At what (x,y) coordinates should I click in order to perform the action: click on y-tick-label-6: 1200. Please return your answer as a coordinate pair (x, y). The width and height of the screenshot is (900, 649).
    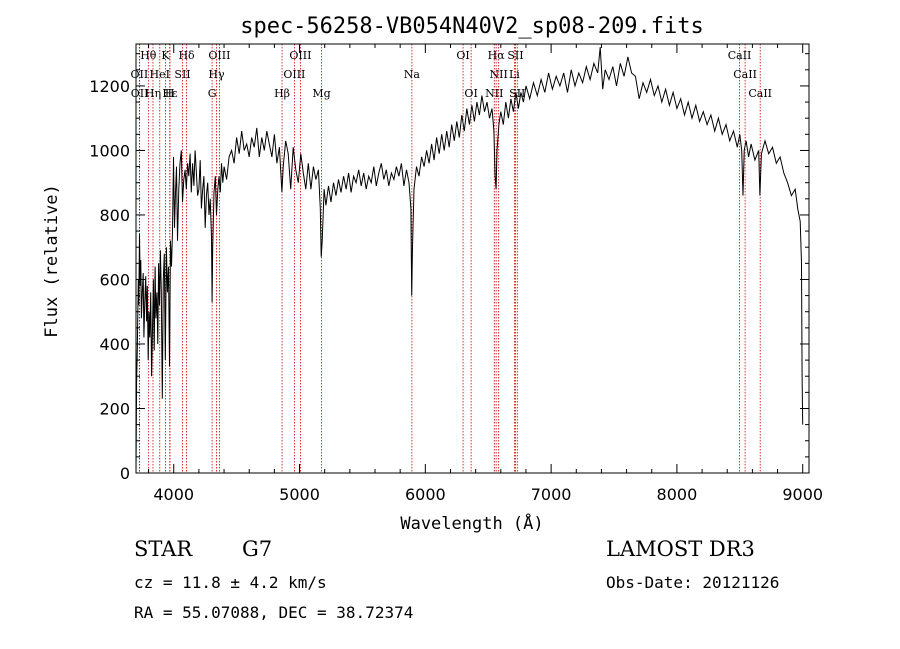
    Looking at the image, I should click on (109, 86).